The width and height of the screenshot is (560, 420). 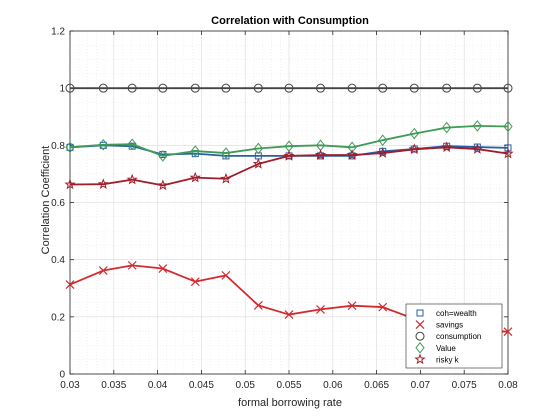 I want to click on x-tick-label: 0.08, so click(x=508, y=385).